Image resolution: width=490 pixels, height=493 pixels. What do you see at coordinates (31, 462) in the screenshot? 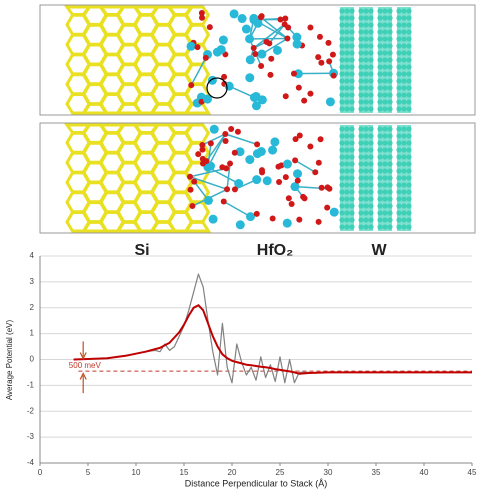
I see `y-tick-label: -4` at bounding box center [31, 462].